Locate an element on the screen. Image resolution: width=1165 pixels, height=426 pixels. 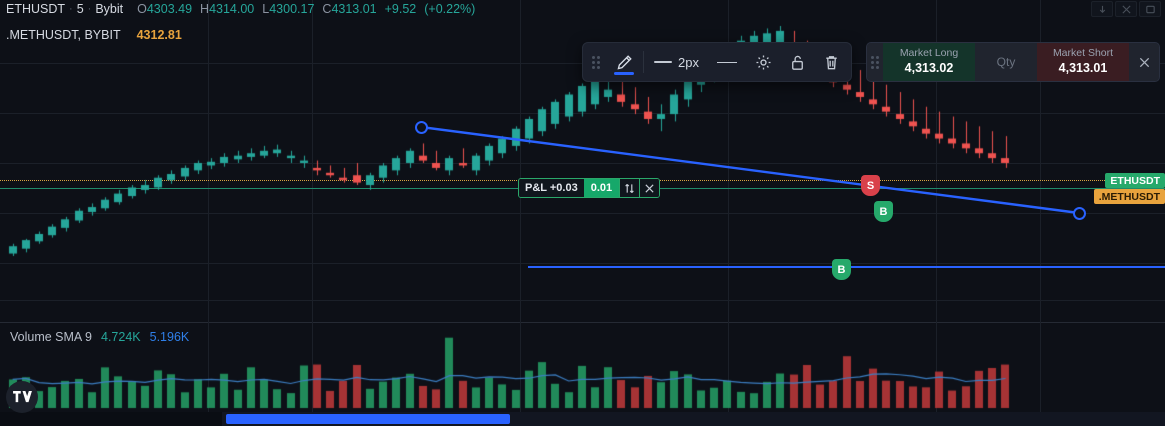
line-width-label: 2px is located at coordinates (688, 62).